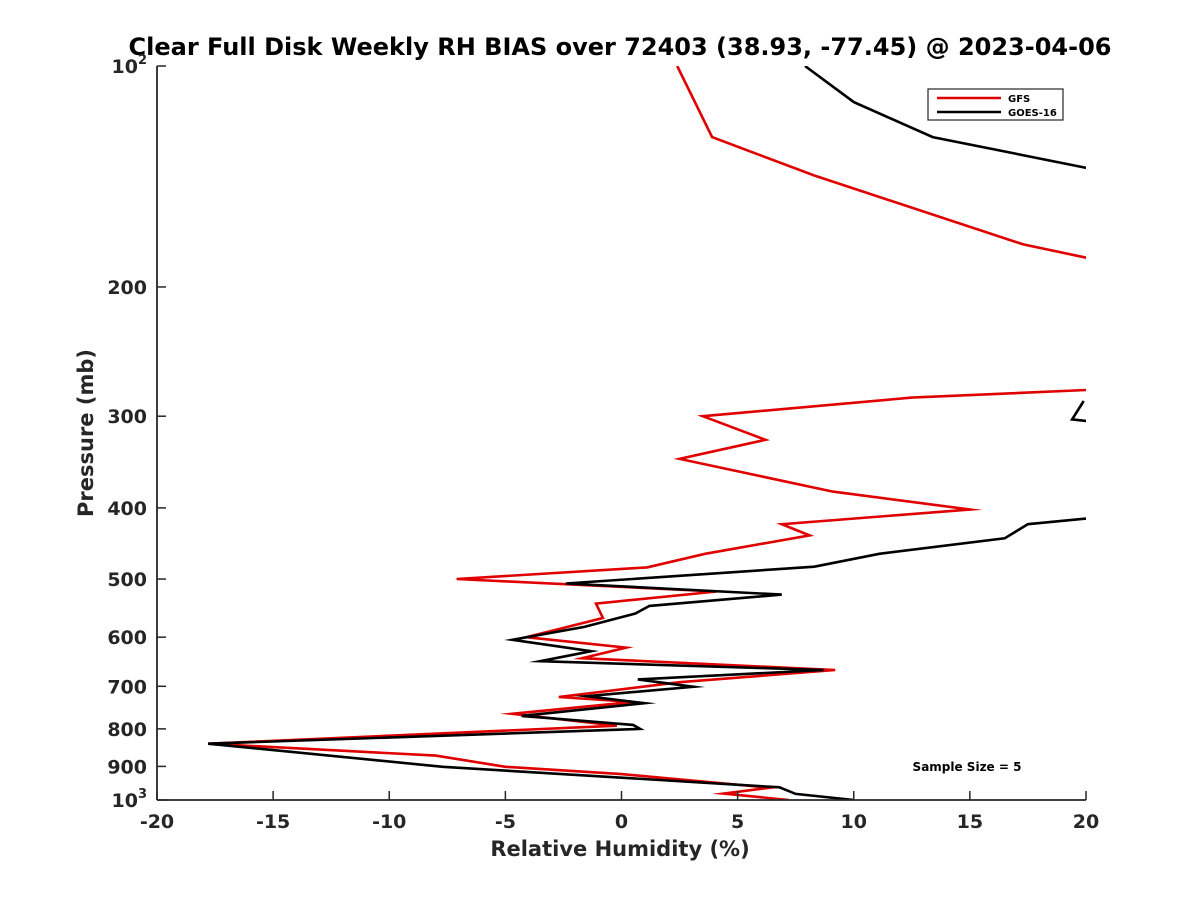  Describe the element at coordinates (130, 65) in the screenshot. I see `y-tick-label: 10²` at that location.